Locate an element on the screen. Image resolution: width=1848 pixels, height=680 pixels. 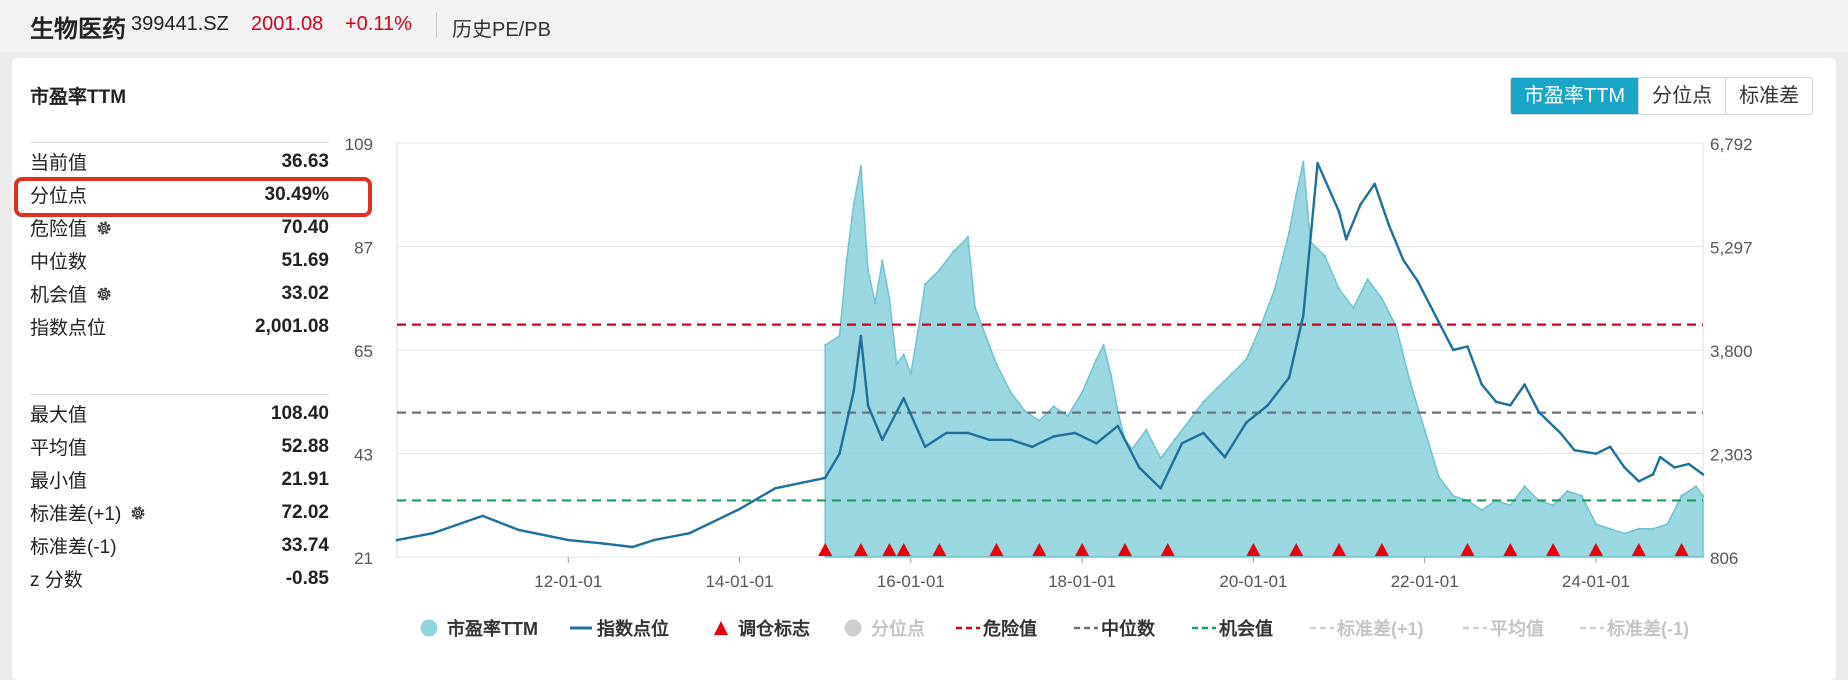
history-pe-pb-link: 历史PE/PB is located at coordinates (501, 30).